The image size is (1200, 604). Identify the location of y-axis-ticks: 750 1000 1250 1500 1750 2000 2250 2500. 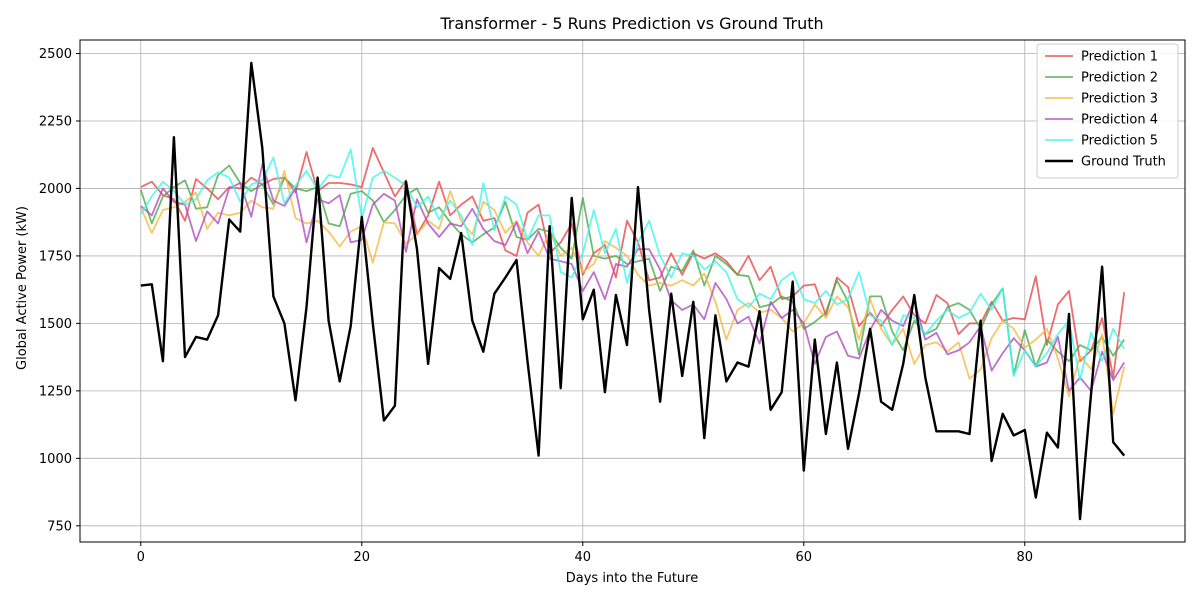
(59, 290).